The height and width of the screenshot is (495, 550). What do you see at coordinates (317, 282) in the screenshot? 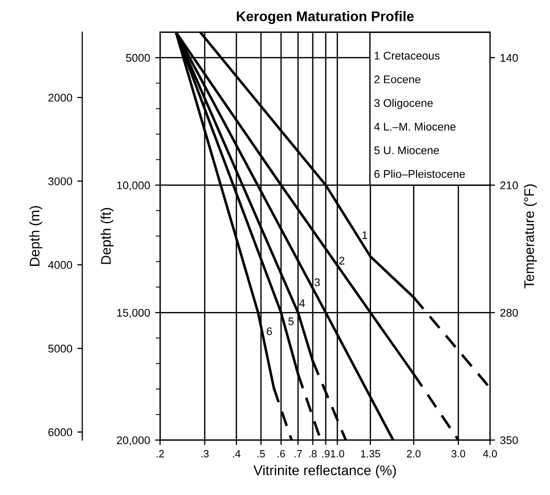
I see `annotation: 3` at bounding box center [317, 282].